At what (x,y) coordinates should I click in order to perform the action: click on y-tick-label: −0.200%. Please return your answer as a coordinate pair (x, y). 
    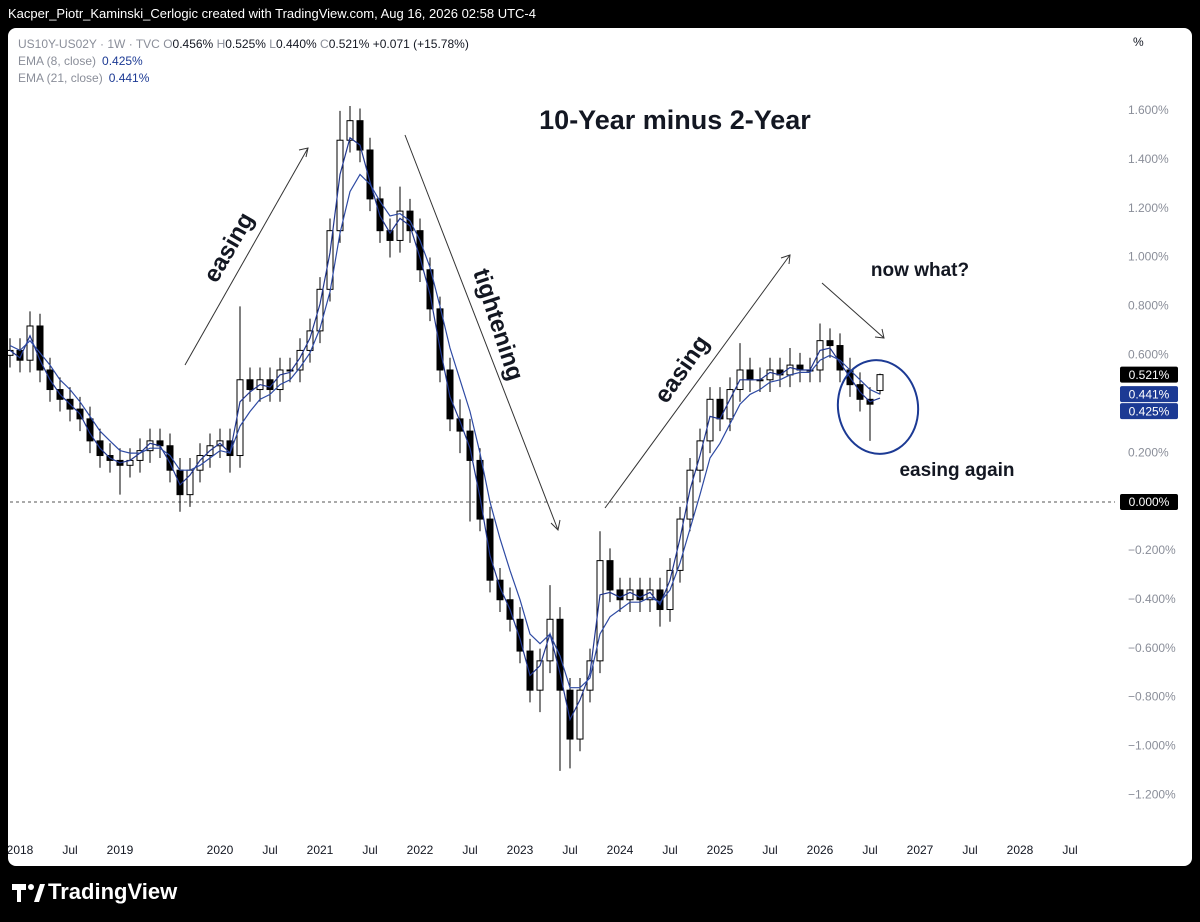
    Looking at the image, I should click on (1152, 550).